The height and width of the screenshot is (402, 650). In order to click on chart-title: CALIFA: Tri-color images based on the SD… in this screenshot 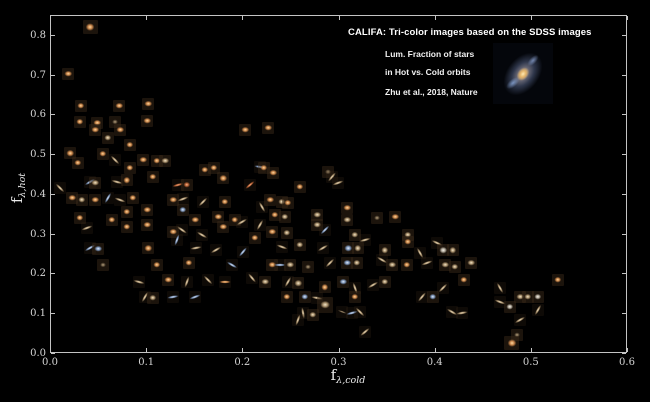, I will do `click(470, 32)`.